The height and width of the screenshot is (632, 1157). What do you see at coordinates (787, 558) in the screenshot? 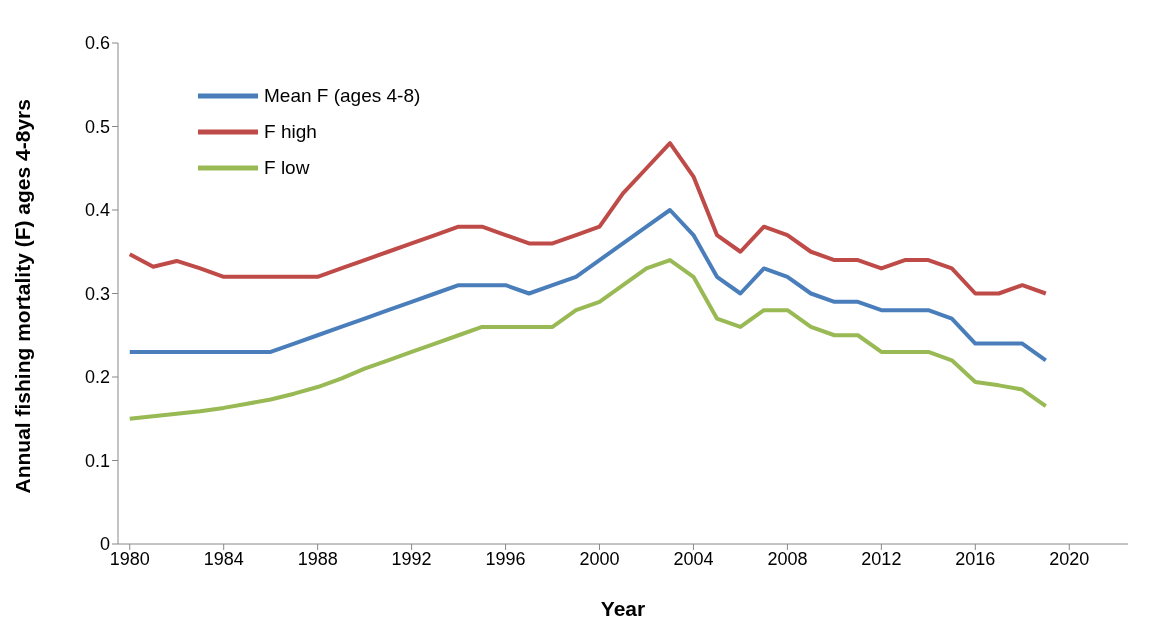
I see `x-tick-label: 2008` at bounding box center [787, 558].